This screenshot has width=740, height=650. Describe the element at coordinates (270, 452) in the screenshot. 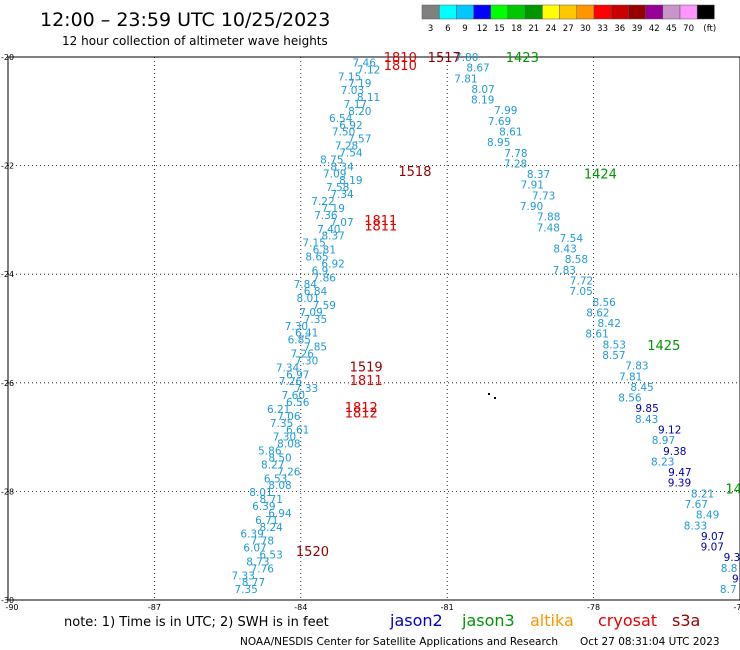

I see `wave-height-value: 5.86` at that location.